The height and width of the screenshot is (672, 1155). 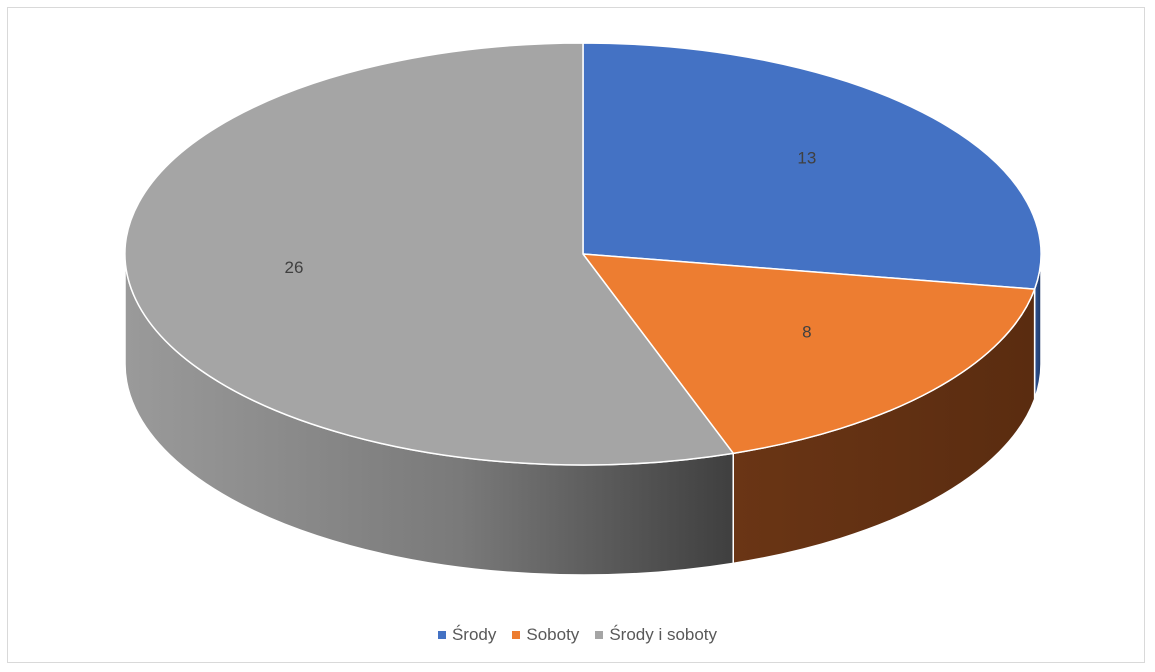 I want to click on legend-swatch-soboty, so click(x=516, y=635).